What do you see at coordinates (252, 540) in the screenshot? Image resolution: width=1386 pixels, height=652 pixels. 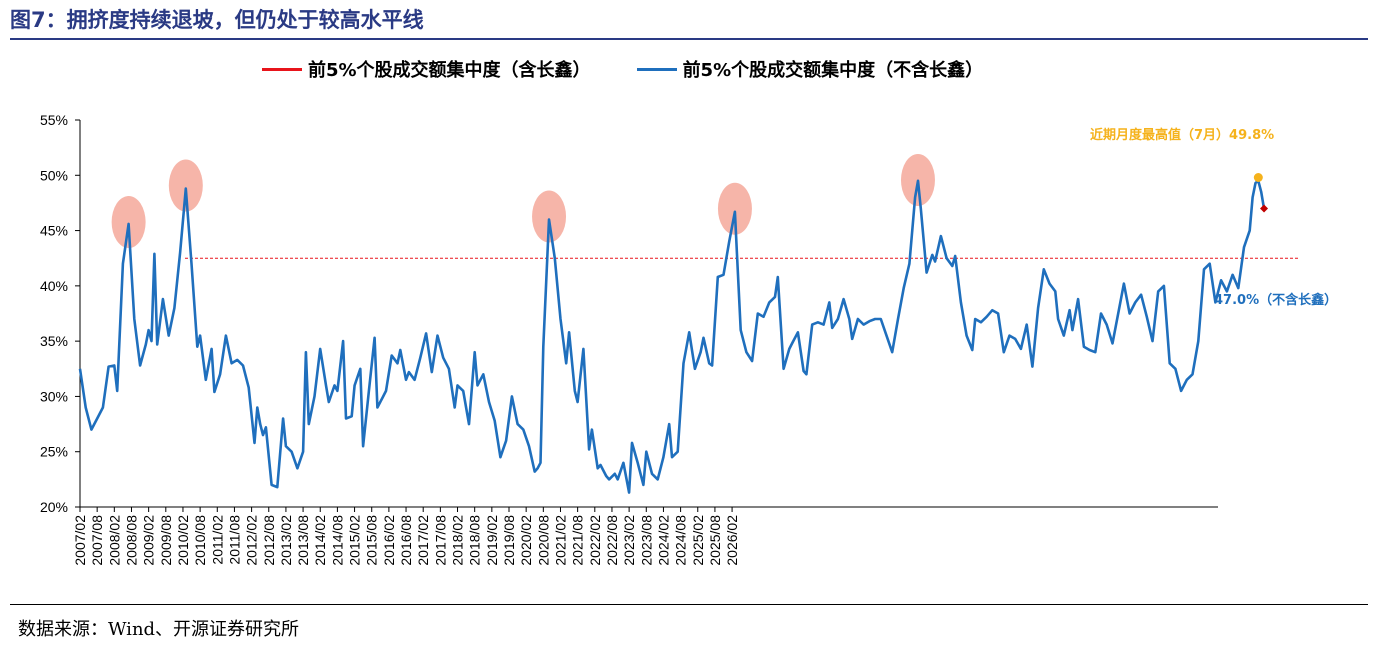 I see `x-tick-label: 2012/02` at bounding box center [252, 540].